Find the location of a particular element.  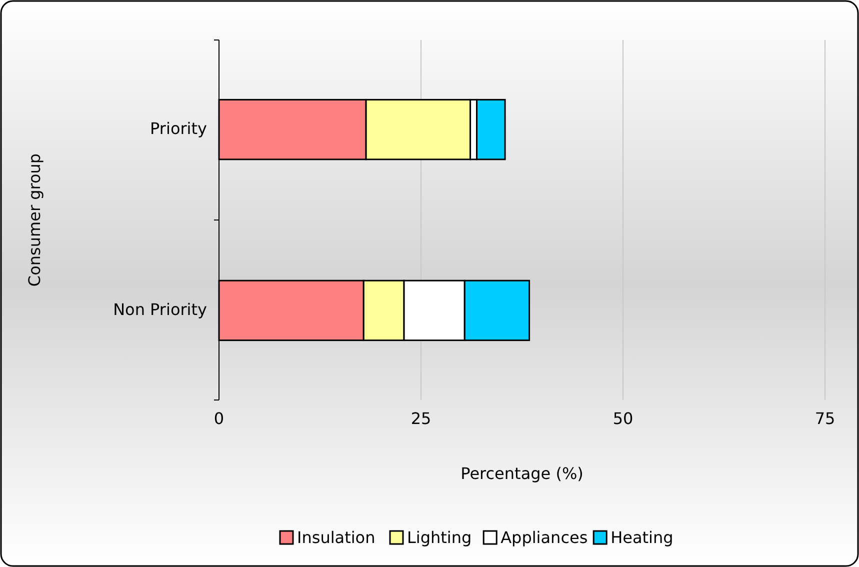

y-axis-title: Consumer group is located at coordinates (34, 220).